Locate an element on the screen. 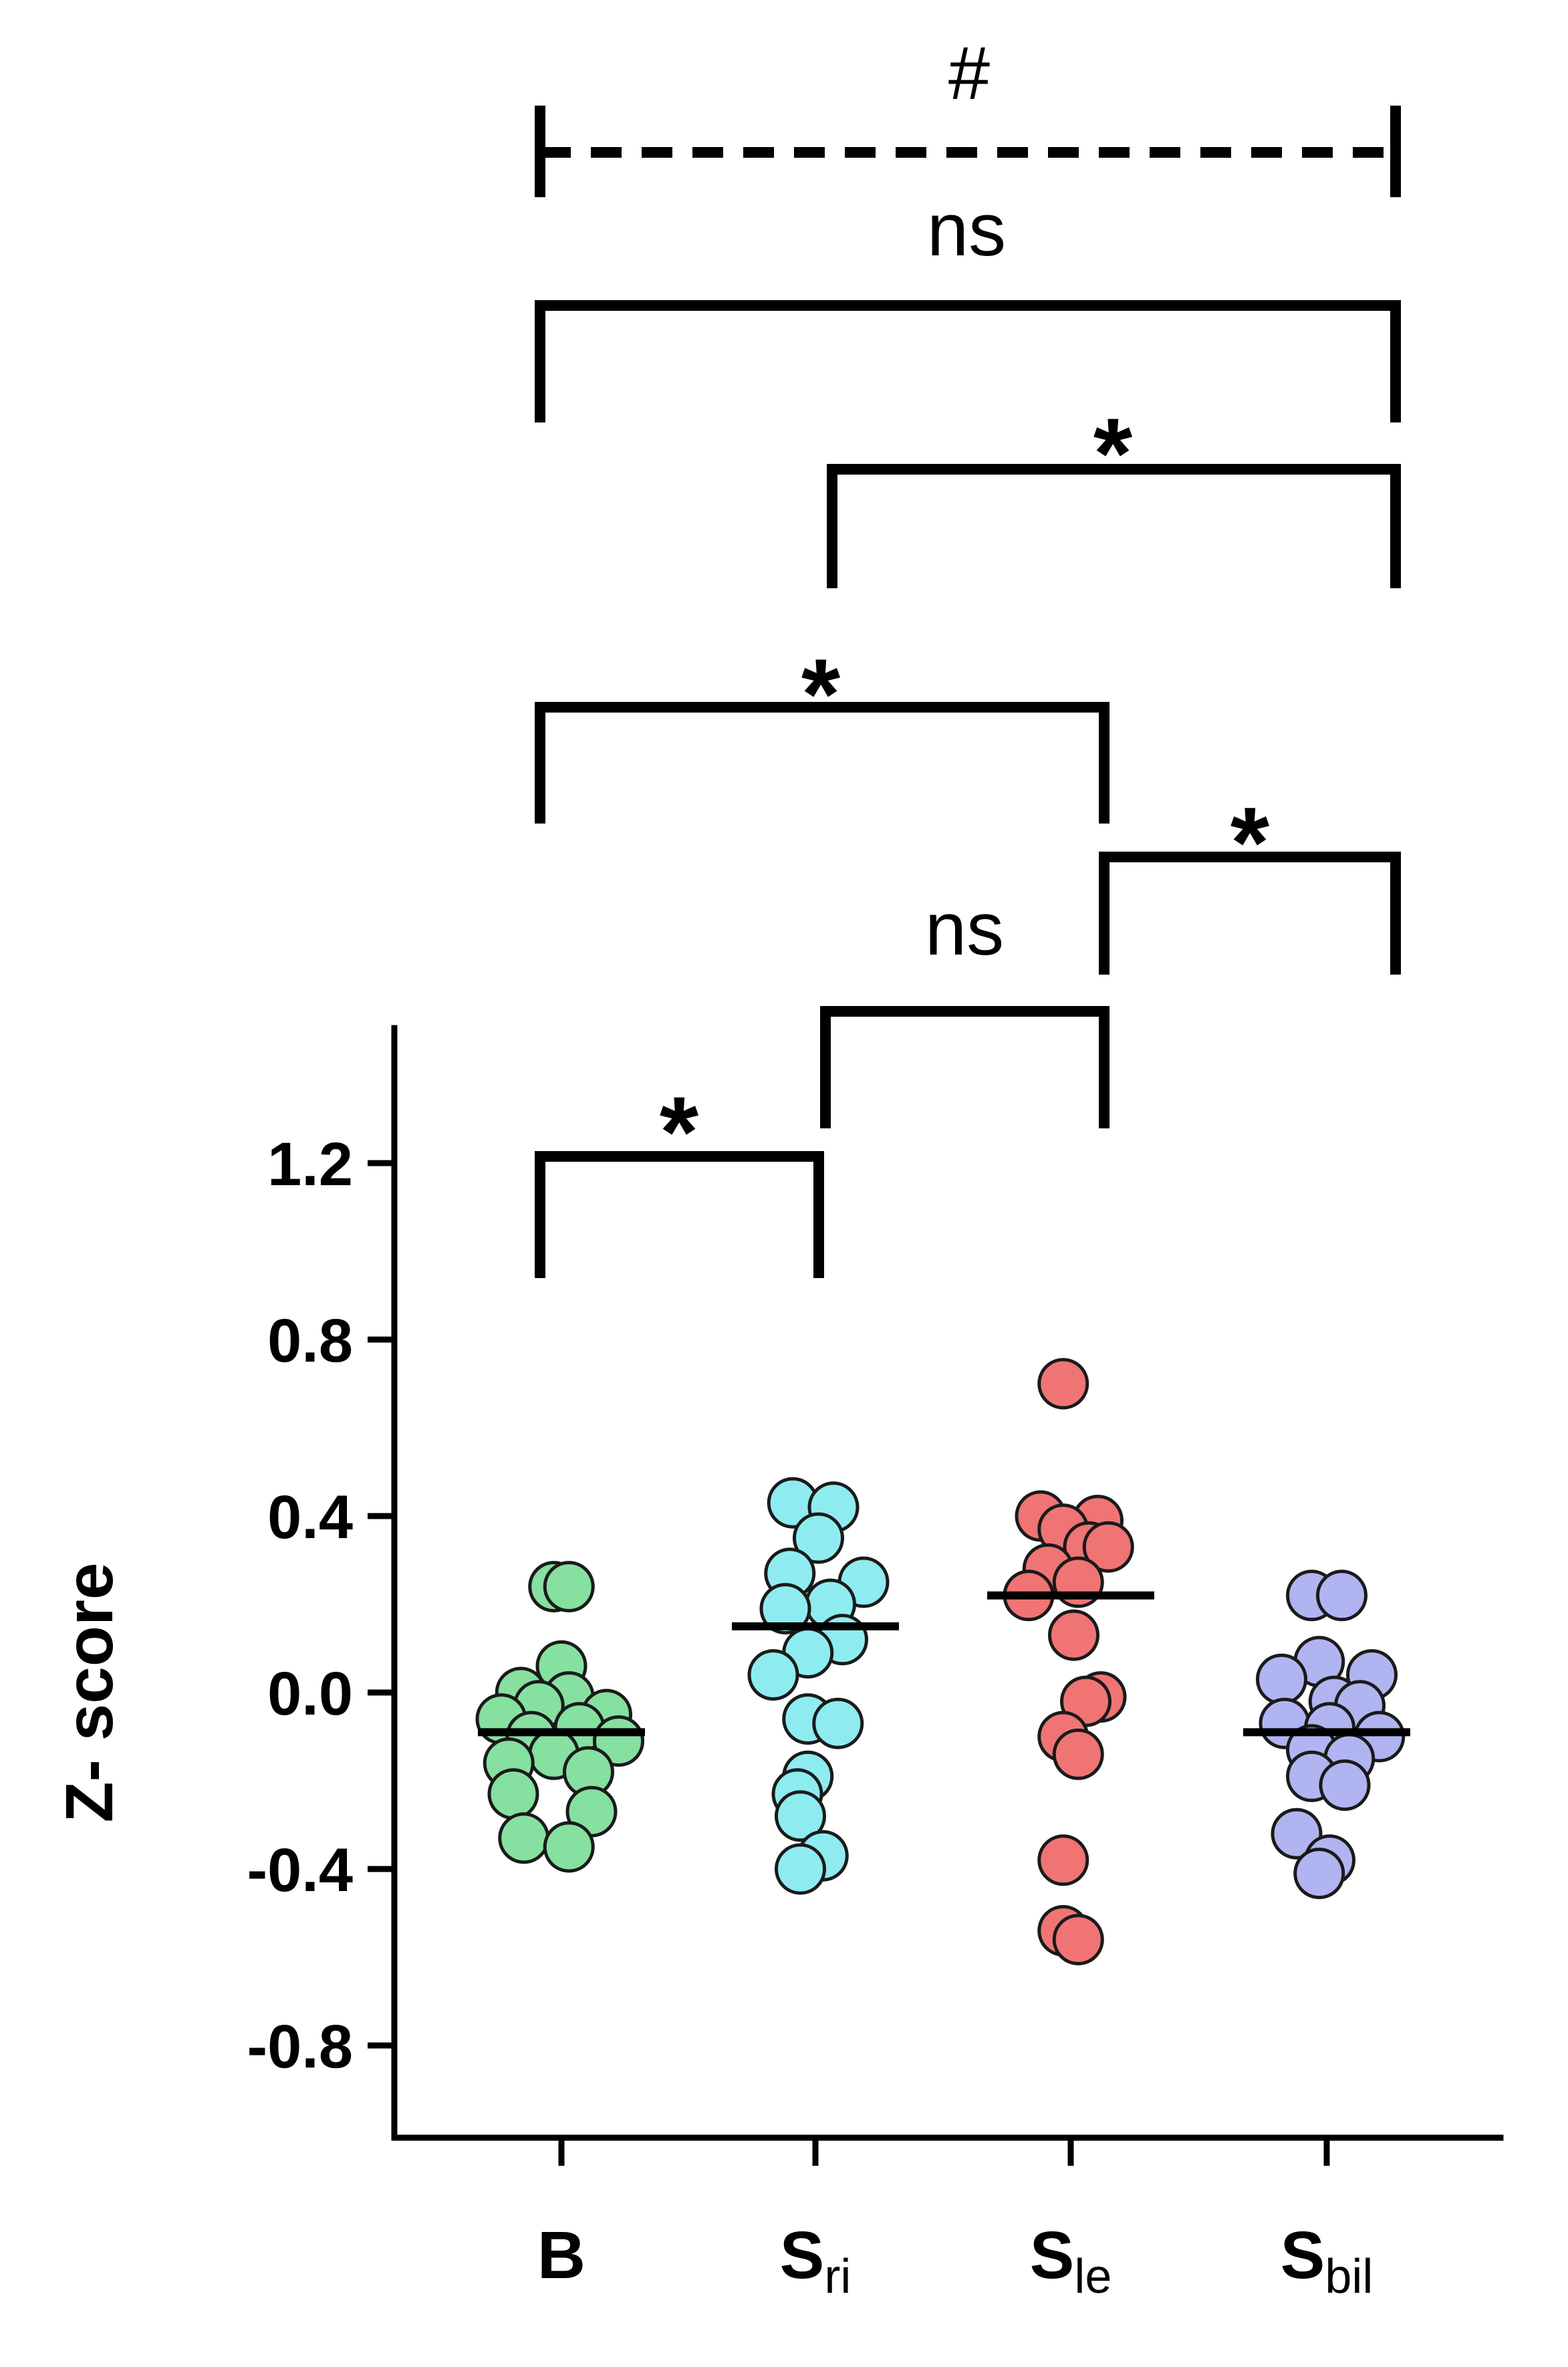  x-tick-label: Sbil is located at coordinates (1327, 2260).